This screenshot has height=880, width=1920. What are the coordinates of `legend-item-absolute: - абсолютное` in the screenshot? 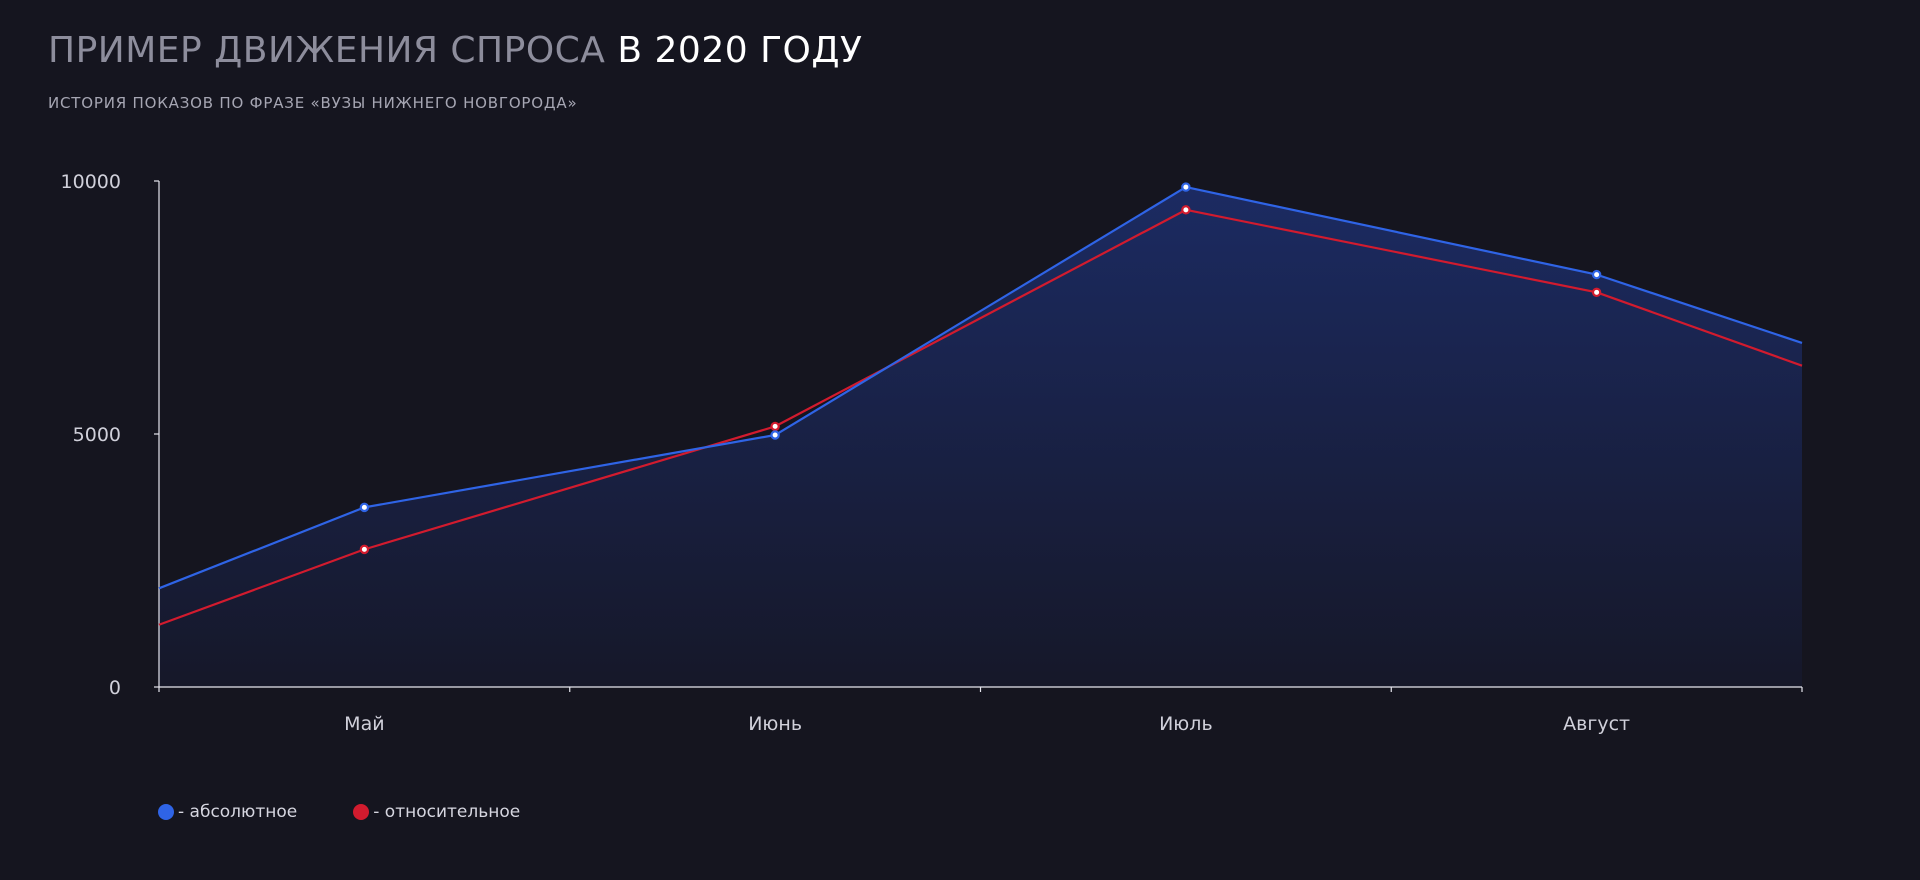 It's located at (227, 812).